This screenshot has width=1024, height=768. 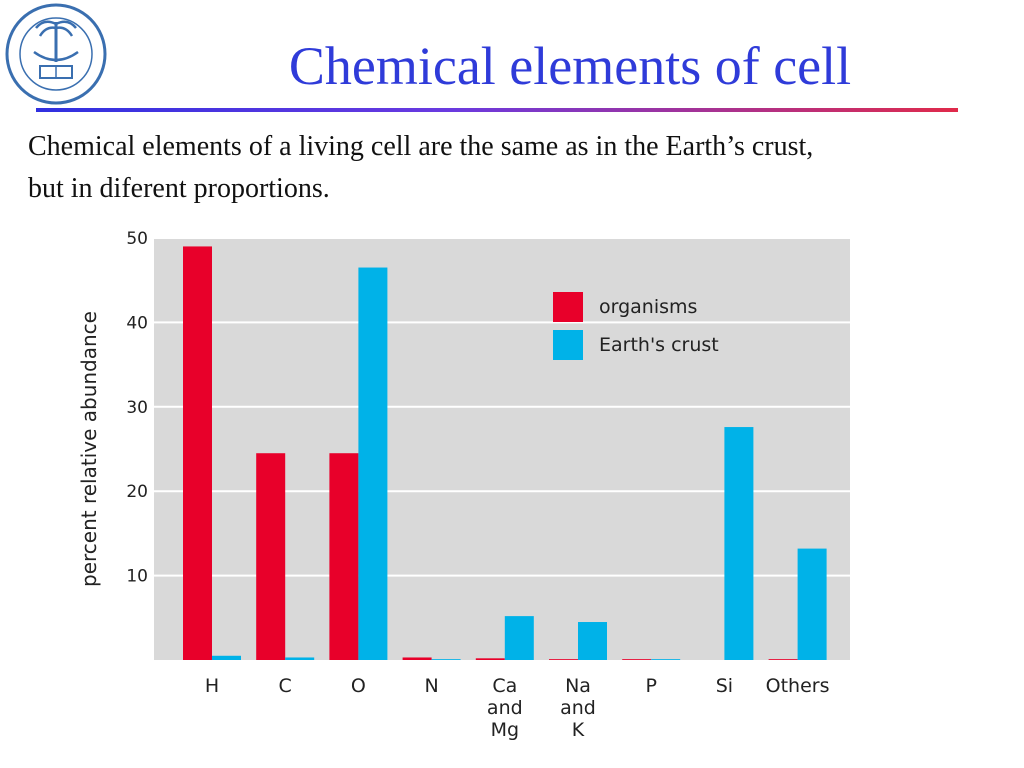 What do you see at coordinates (648, 307) in the screenshot?
I see `legend-label: organisms` at bounding box center [648, 307].